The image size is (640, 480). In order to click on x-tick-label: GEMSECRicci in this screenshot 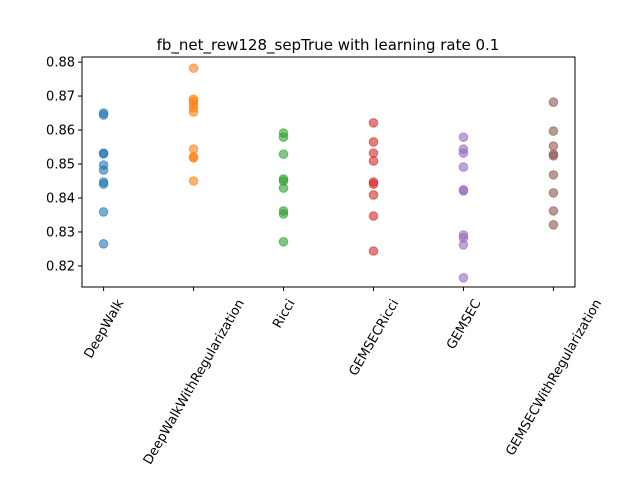, I will do `click(374, 338)`.